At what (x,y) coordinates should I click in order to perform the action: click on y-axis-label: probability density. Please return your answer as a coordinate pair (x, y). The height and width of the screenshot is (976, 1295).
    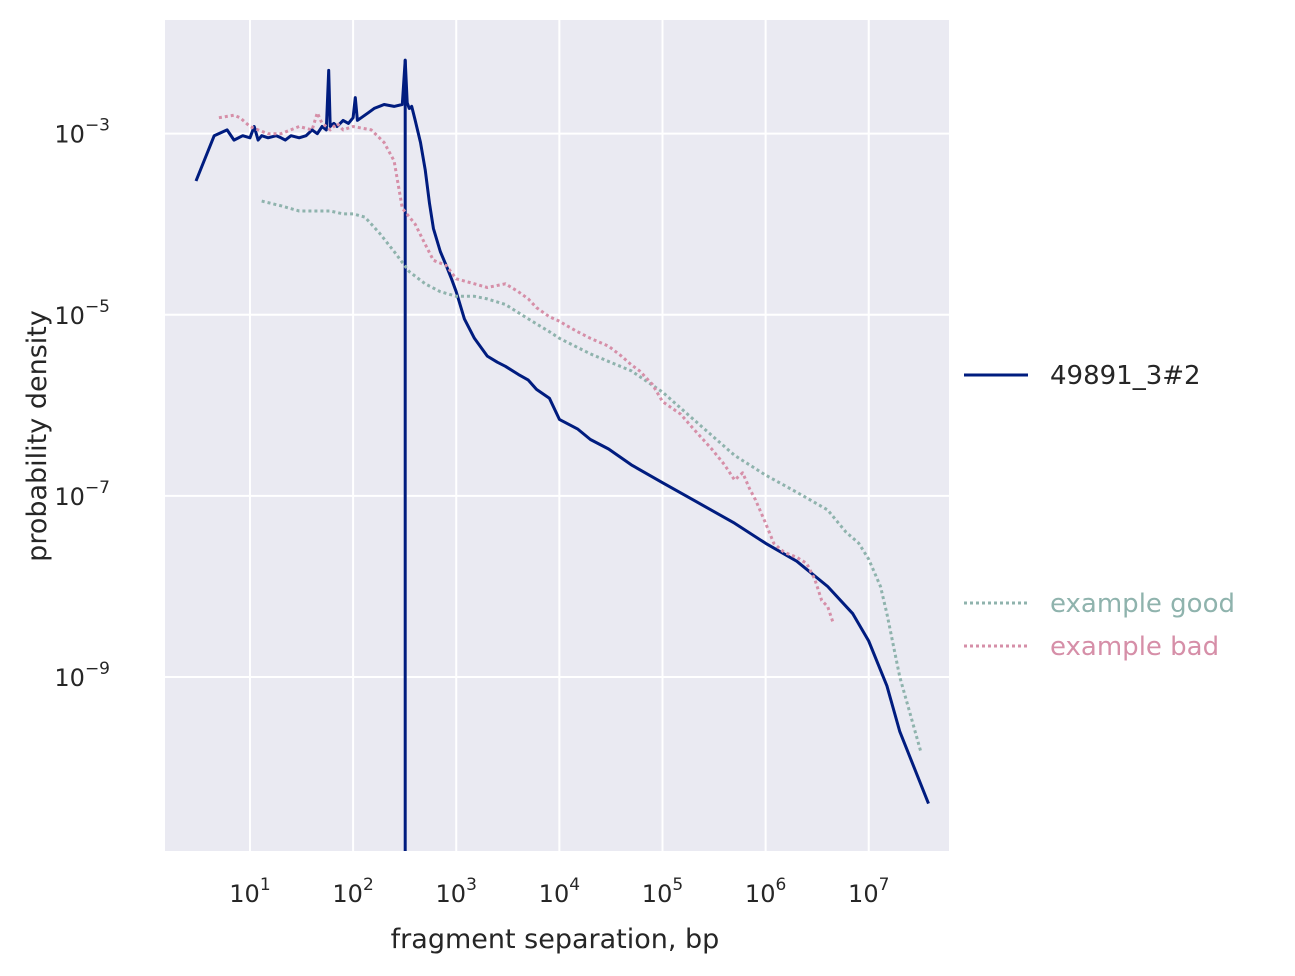
    Looking at the image, I should click on (37, 436).